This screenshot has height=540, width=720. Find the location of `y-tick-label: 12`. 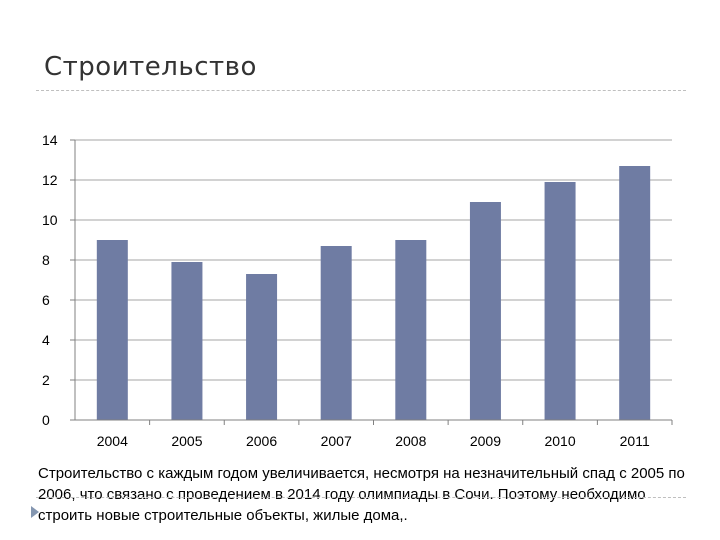

y-tick-label: 12 is located at coordinates (50, 180).